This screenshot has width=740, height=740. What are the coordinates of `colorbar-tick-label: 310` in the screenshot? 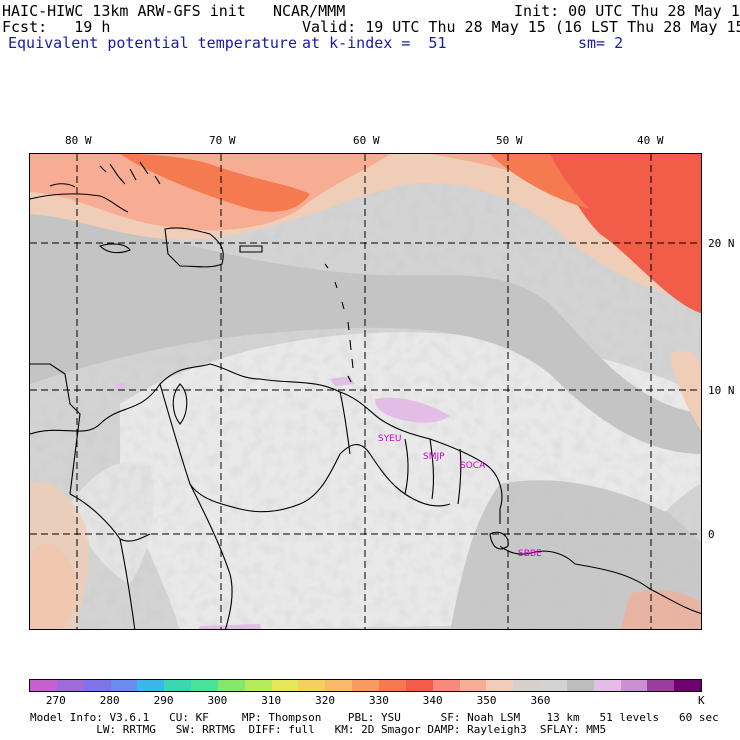 It's located at (271, 700).